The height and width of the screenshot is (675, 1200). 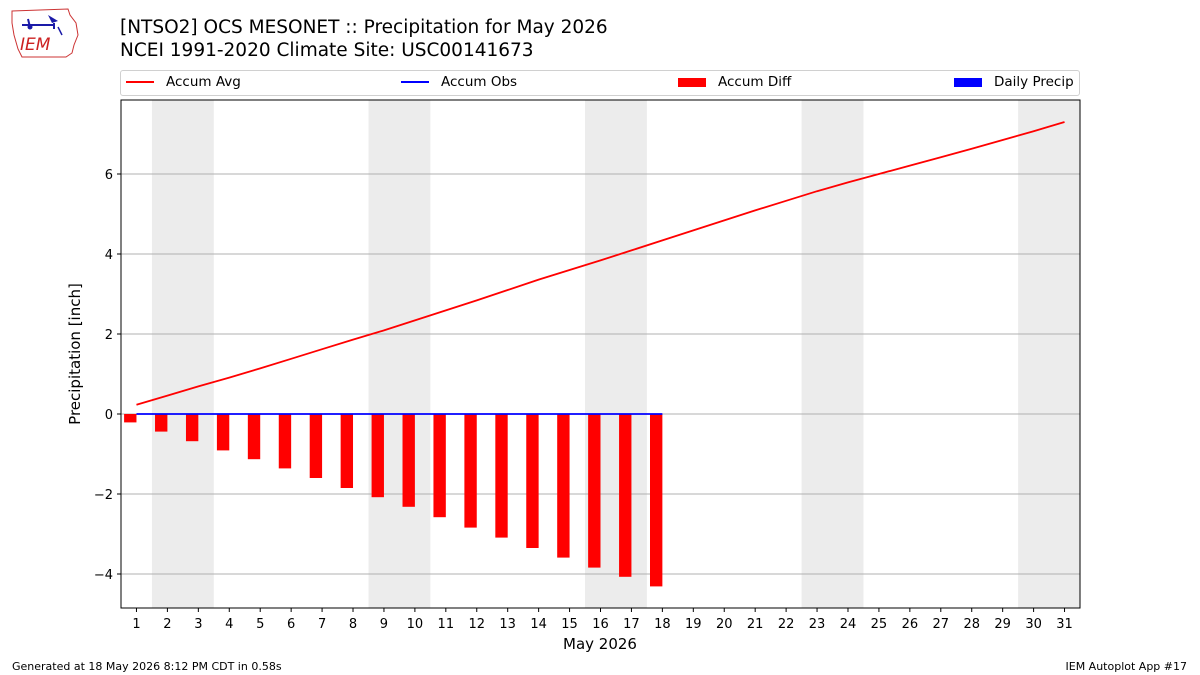 I want to click on chart-subtitle: NCEI 1991-2020 Climate Site: USC00141673, so click(x=327, y=50).